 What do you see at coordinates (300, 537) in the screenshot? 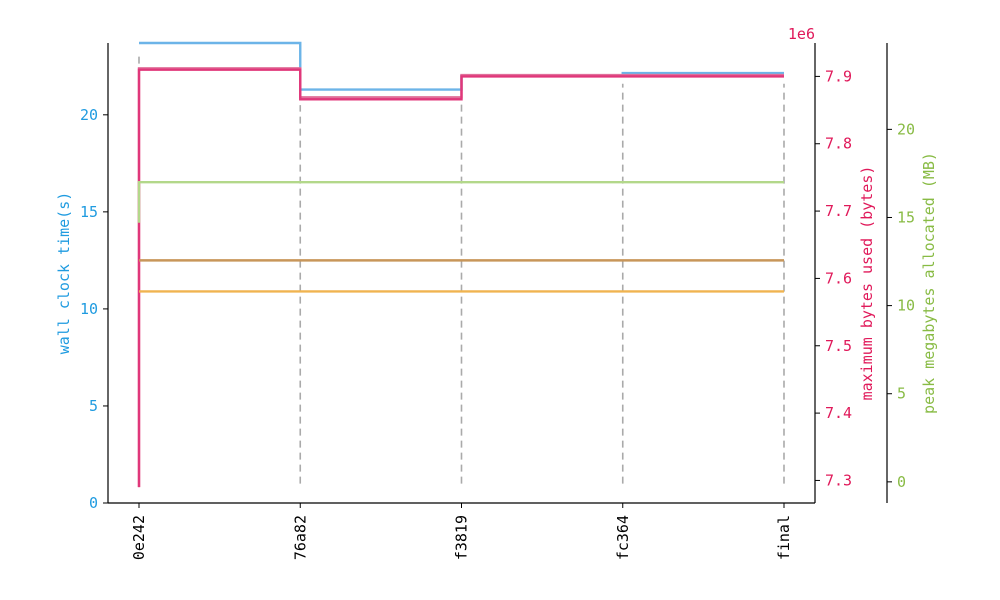
I see `x-axis-tick-label: 76a82` at bounding box center [300, 537].